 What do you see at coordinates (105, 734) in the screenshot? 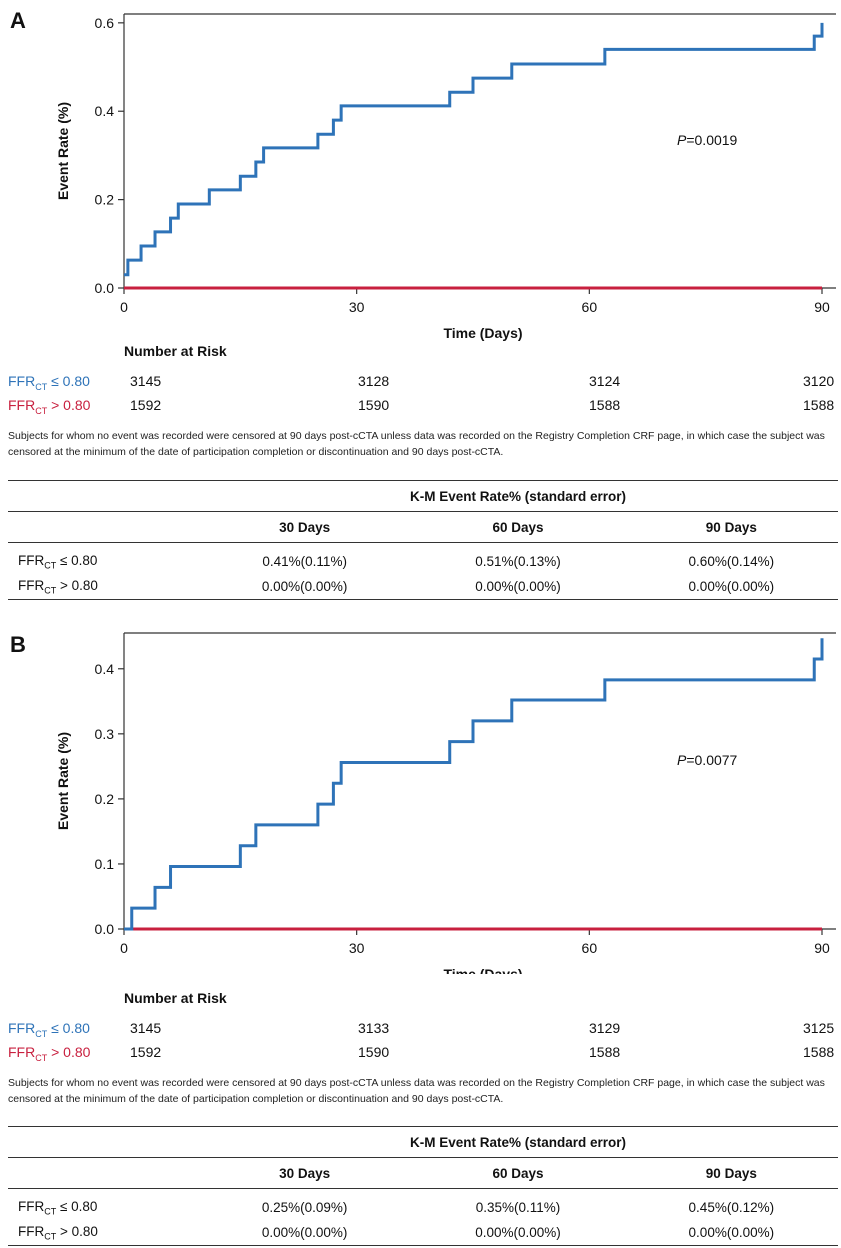
I see `y-tick-label: 0.3` at bounding box center [105, 734].